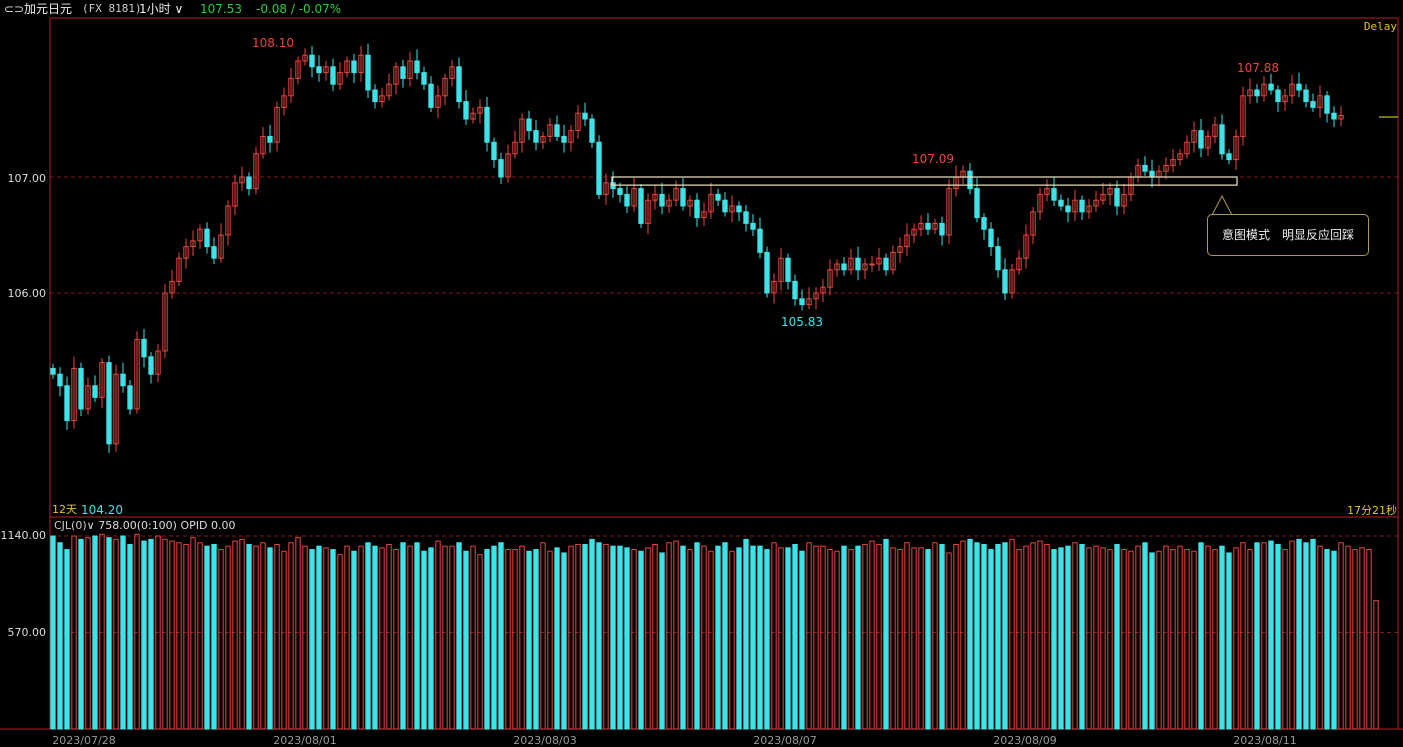 The image size is (1403, 747). Describe the element at coordinates (273, 43) in the screenshot. I see `price-label-high: 108.10` at that location.